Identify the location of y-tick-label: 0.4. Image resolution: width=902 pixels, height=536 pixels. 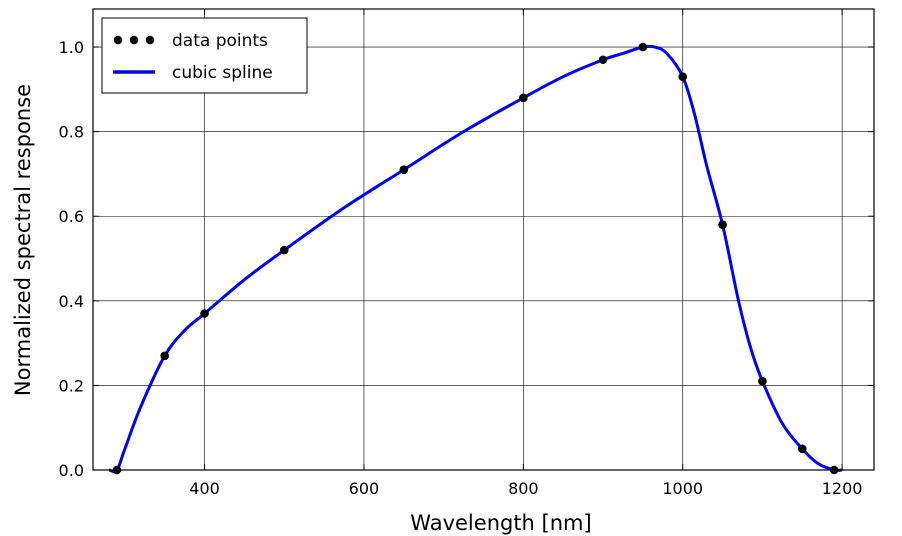
(71, 301).